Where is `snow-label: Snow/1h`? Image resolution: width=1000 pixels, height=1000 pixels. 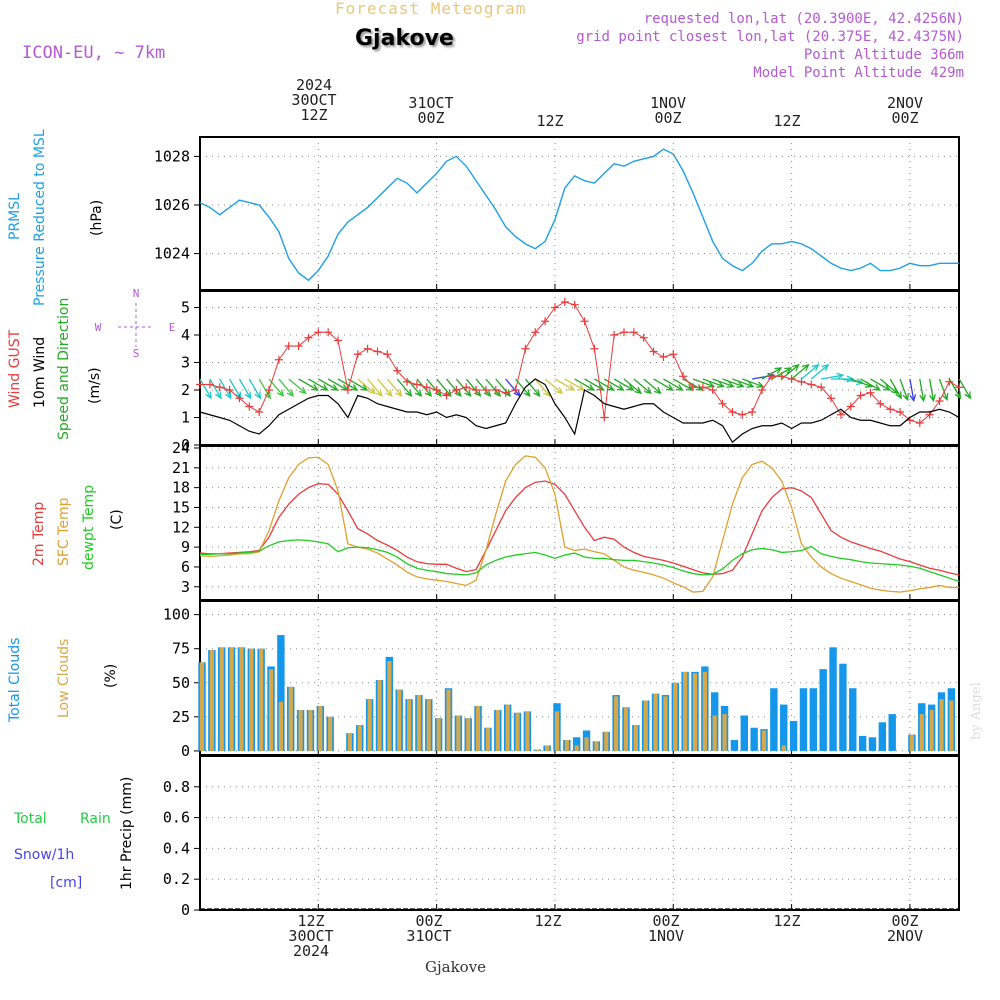
snow-label: Snow/1h is located at coordinates (44, 855).